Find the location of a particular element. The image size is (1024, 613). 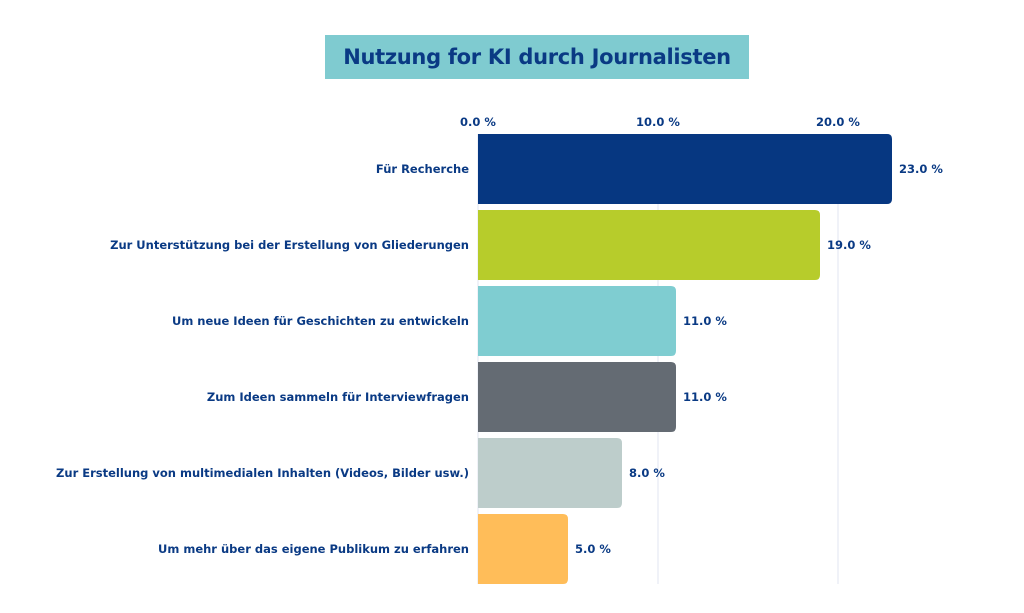

value-label: 23.0 % is located at coordinates (921, 169).